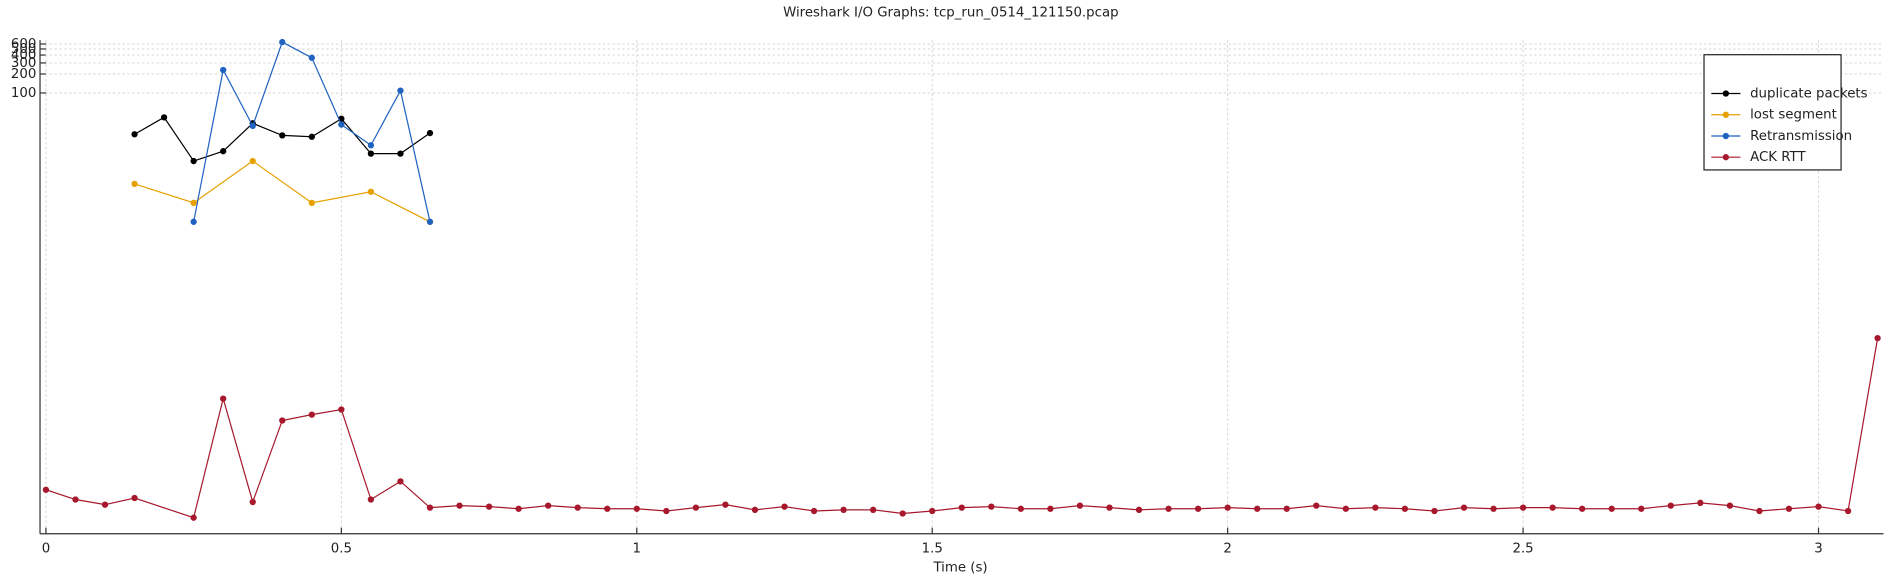 The height and width of the screenshot is (580, 1892). I want to click on y-tick-label: 300, so click(23, 63).